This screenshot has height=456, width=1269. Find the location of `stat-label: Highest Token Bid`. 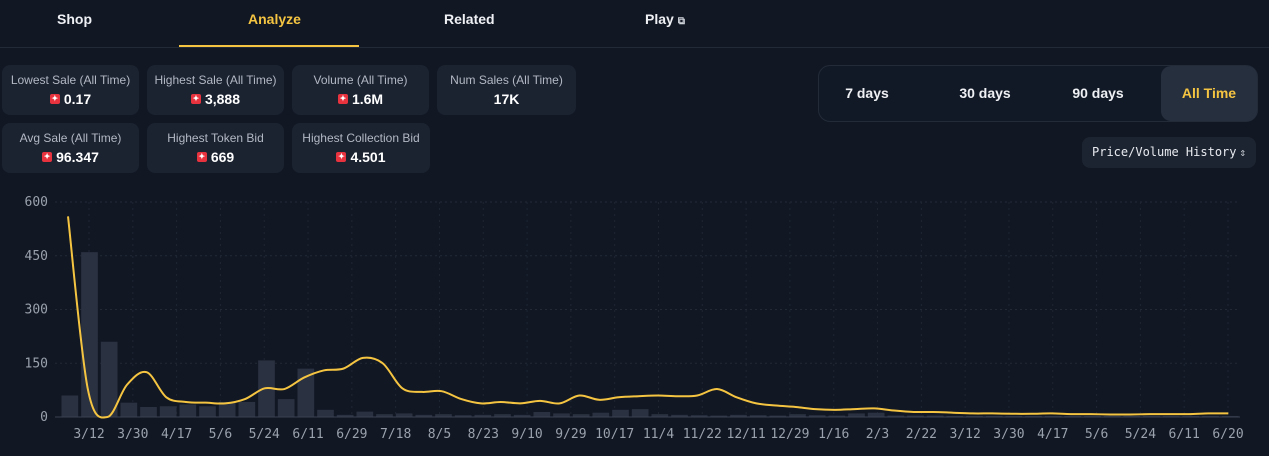

stat-label: Highest Token Bid is located at coordinates (215, 138).